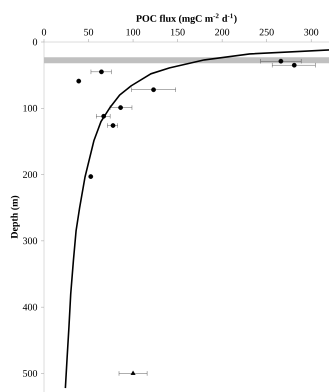  What do you see at coordinates (30, 307) in the screenshot?
I see `y-tick-label: 400` at bounding box center [30, 307].